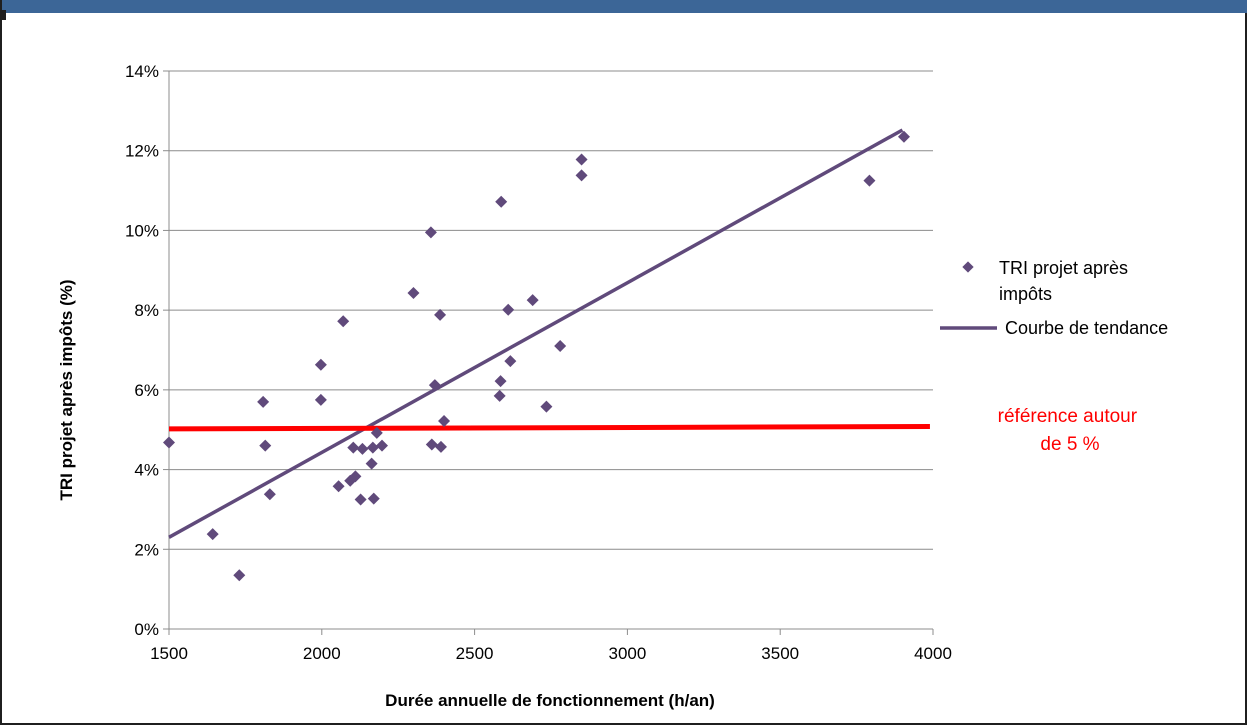  What do you see at coordinates (780, 653) in the screenshot?
I see `x-tick-label: 3500` at bounding box center [780, 653].